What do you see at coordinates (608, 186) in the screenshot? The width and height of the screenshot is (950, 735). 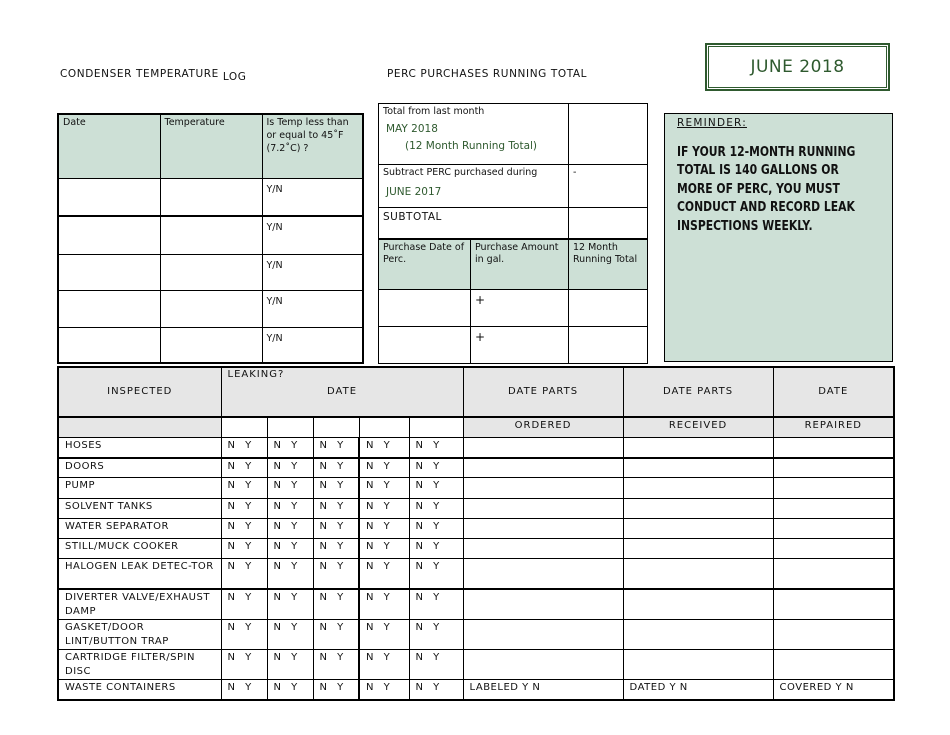 I see `subtract-value: -` at bounding box center [608, 186].